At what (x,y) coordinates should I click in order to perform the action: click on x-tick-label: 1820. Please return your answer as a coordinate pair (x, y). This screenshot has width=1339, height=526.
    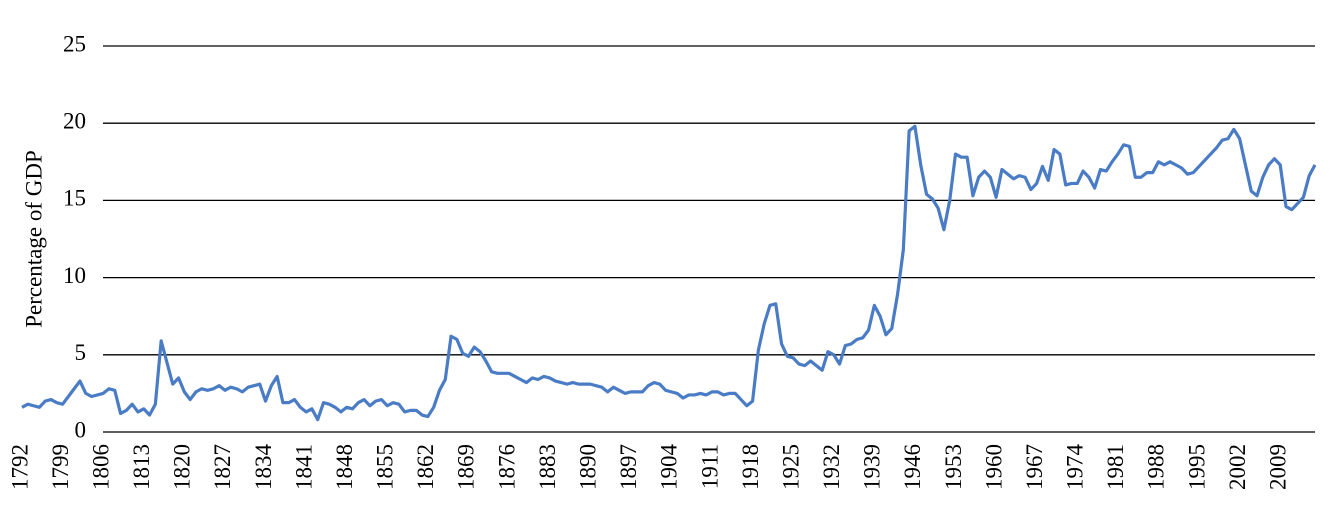
    Looking at the image, I should click on (182, 467).